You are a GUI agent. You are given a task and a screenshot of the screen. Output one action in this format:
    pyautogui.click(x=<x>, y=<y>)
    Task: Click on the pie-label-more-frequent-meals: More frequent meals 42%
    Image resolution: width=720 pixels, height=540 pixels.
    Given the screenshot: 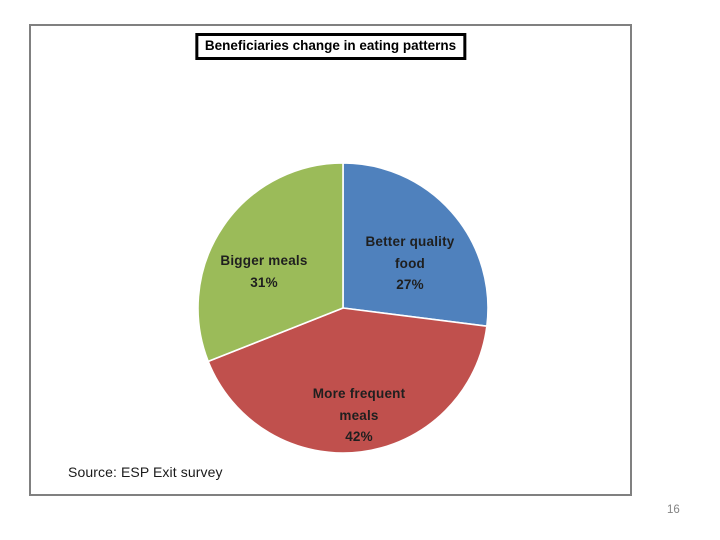 What is the action you would take?
    pyautogui.click(x=359, y=415)
    